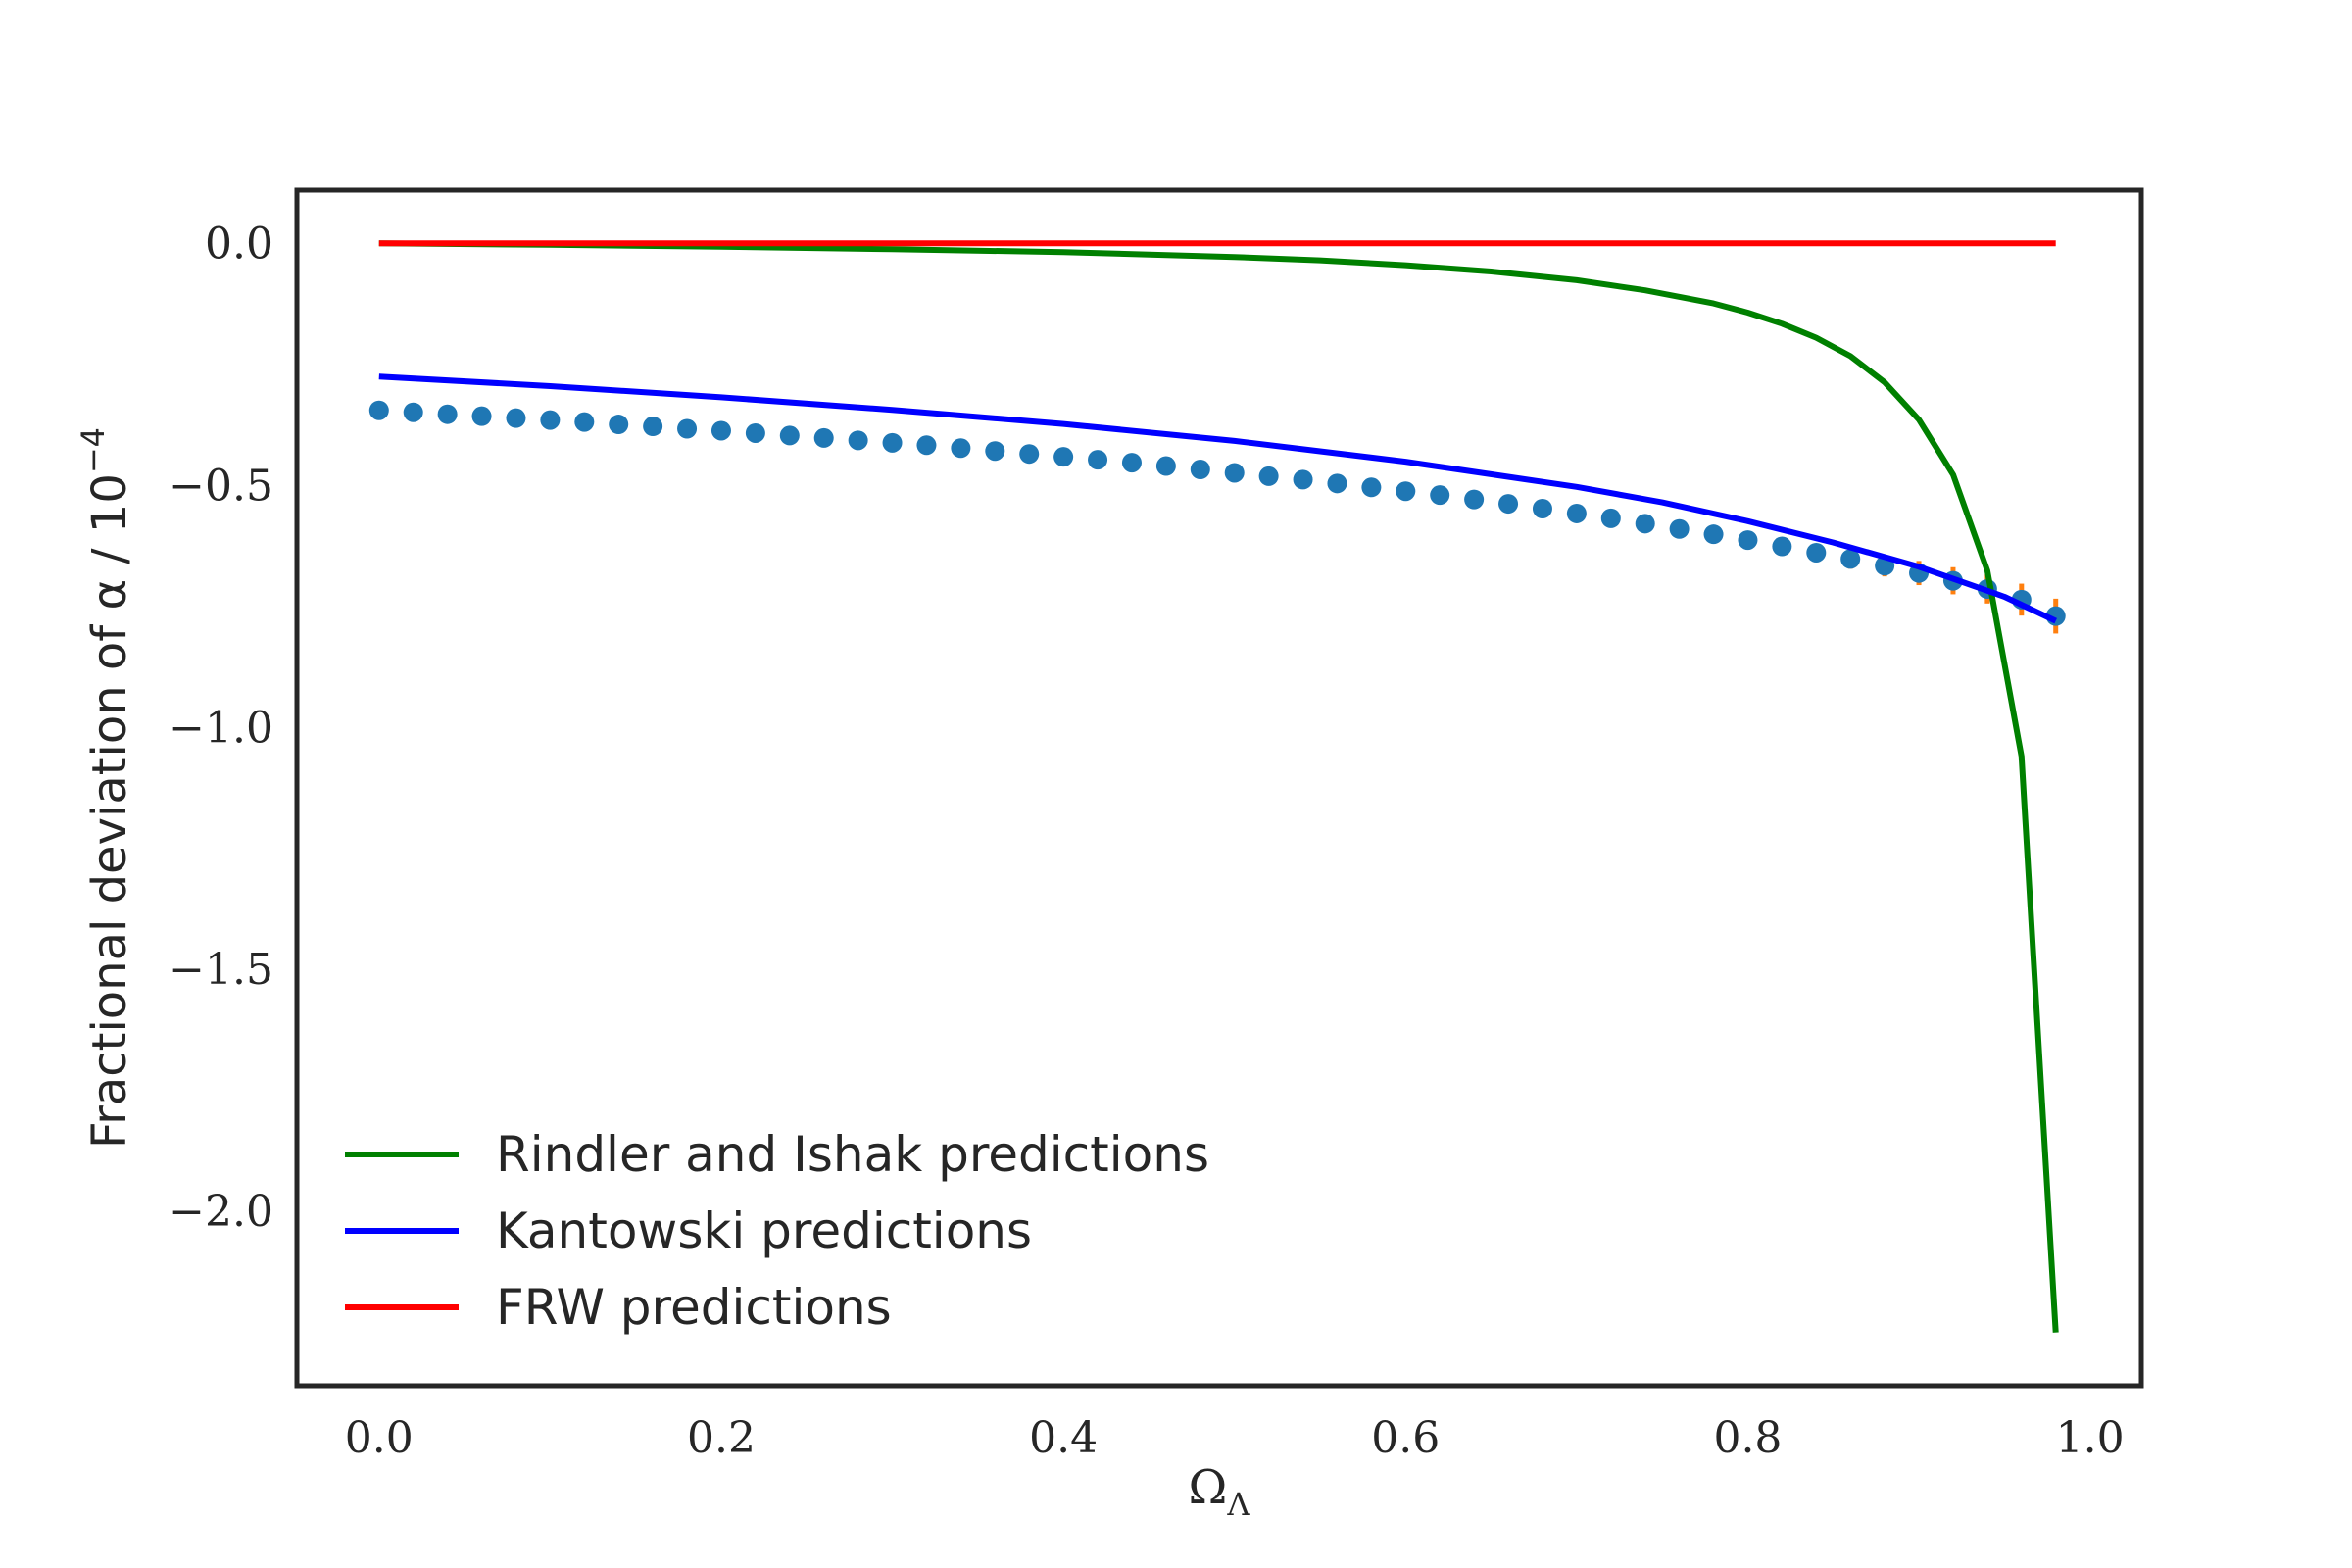  I want to click on x-axis-ticks: 0.0 0.2 0.4 0.6 0.8 1.0, so click(1235, 1438).